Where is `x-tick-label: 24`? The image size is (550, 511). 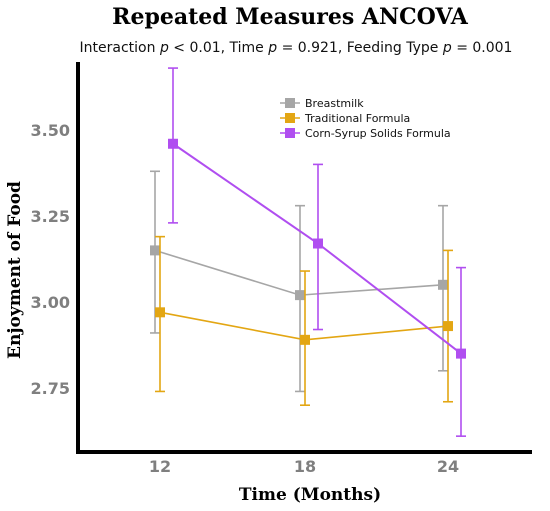 x-tick-label: 24 is located at coordinates (448, 466).